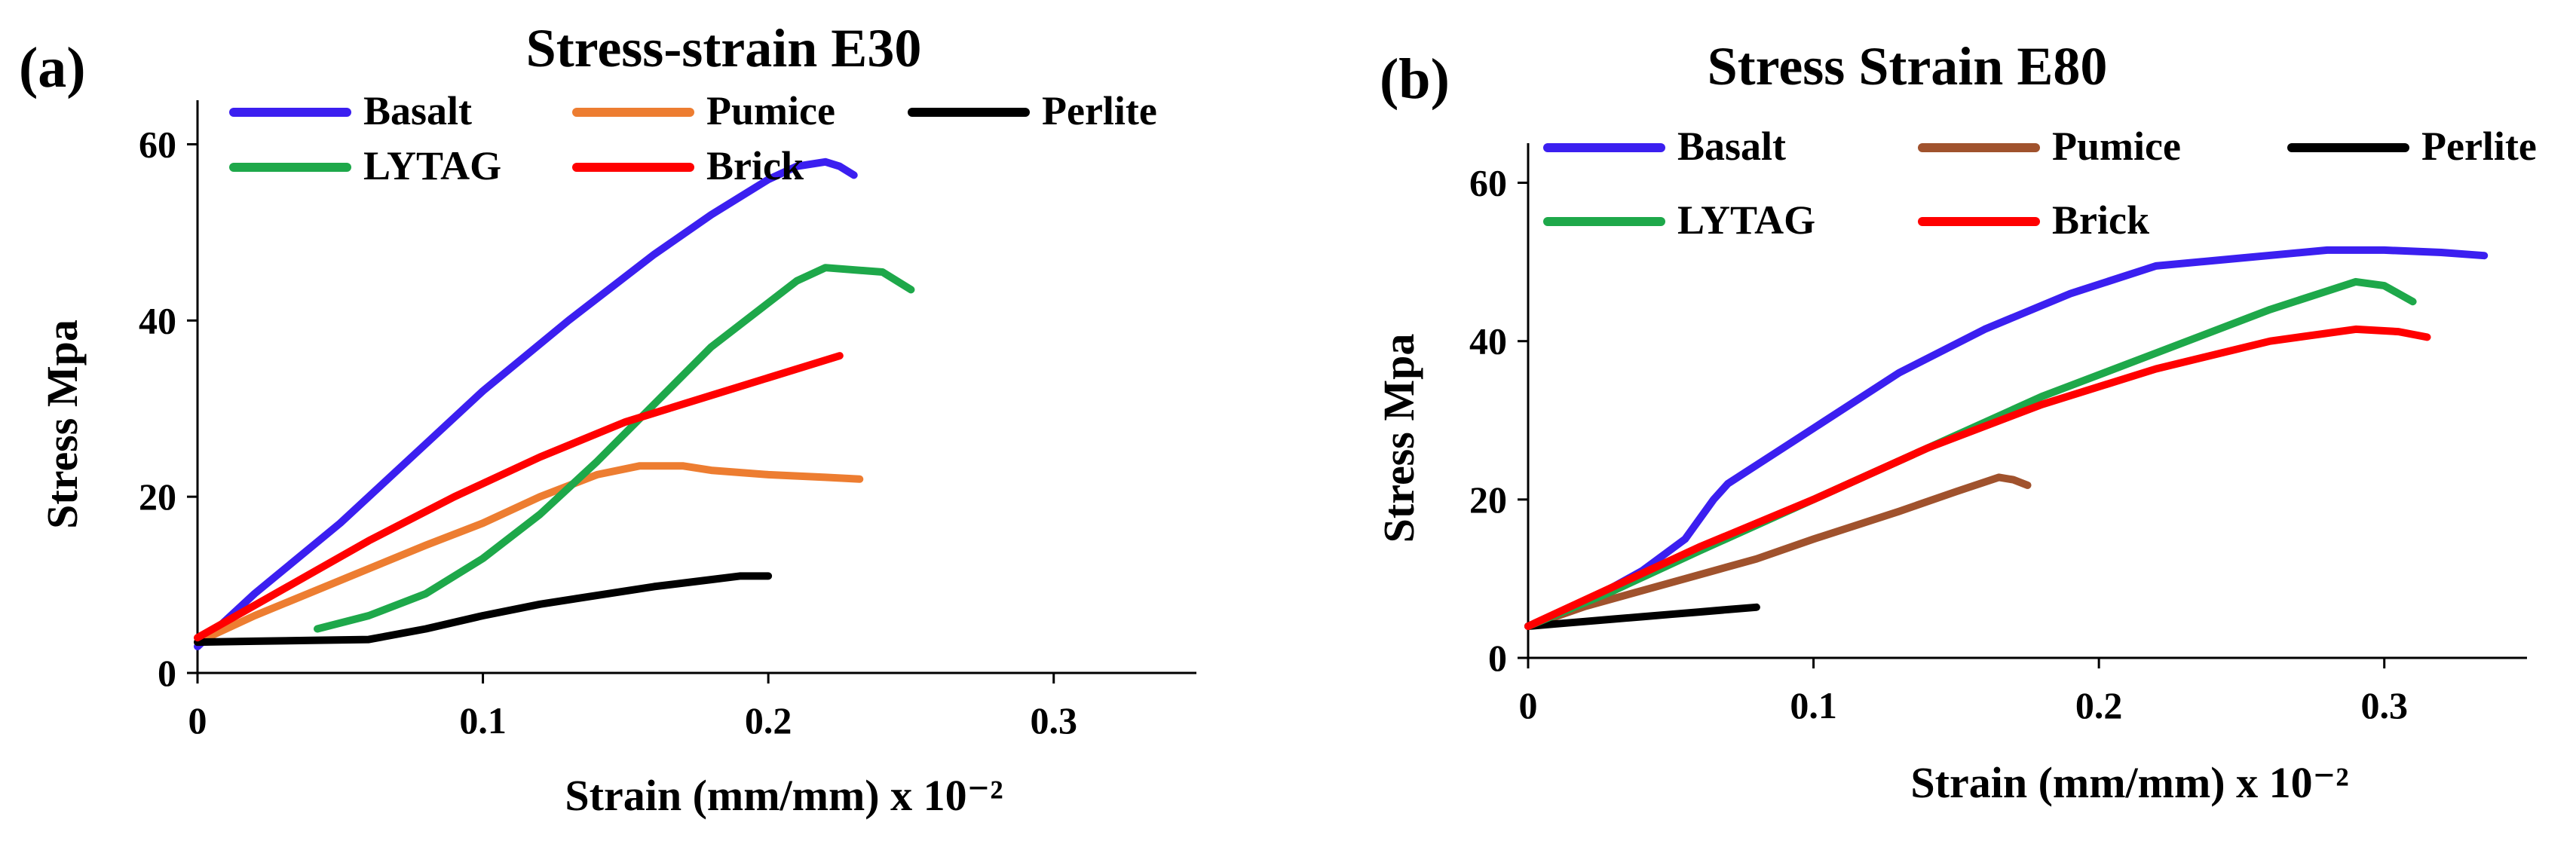 This screenshot has height=841, width=2576. I want to click on panel-label: (a), so click(52, 67).